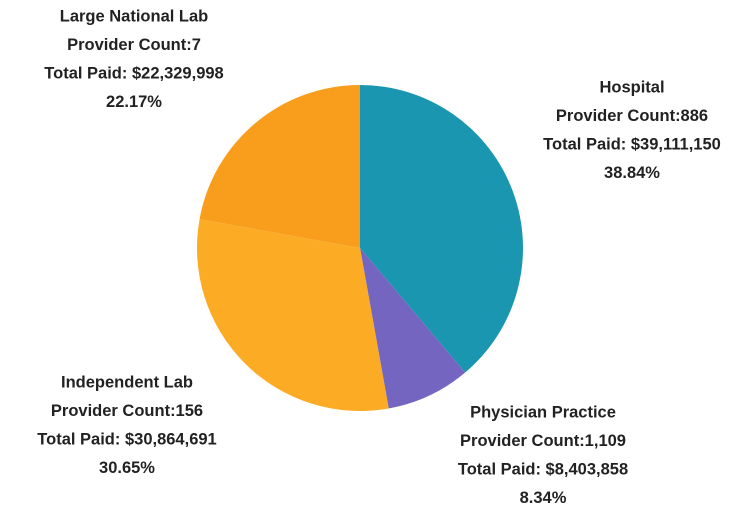  Describe the element at coordinates (543, 469) in the screenshot. I see `slice-label: Total Paid: $8,403,858` at that location.